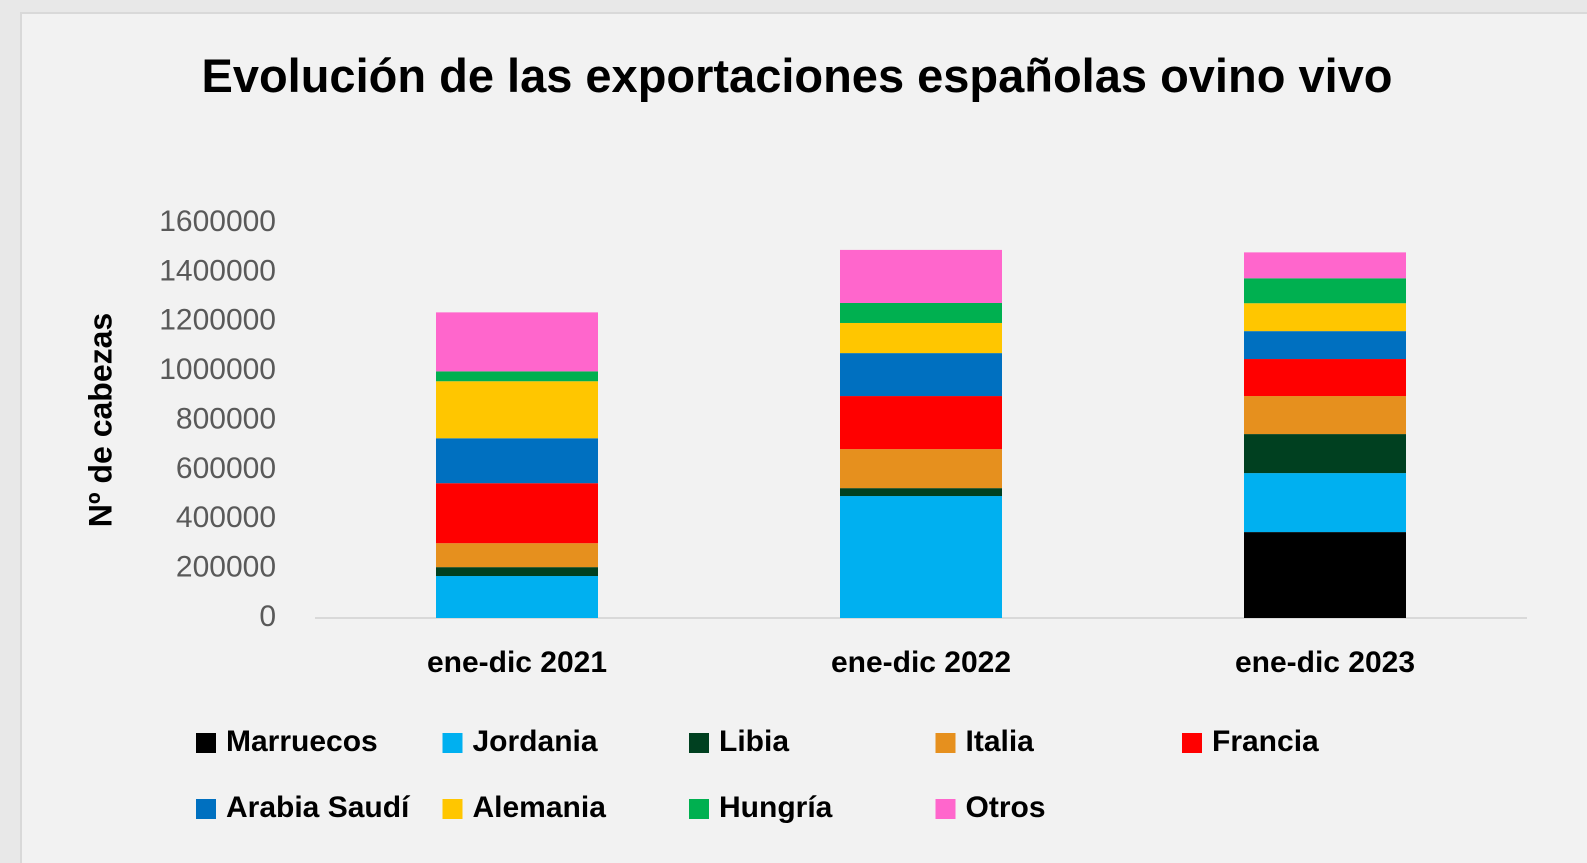  Describe the element at coordinates (921, 662) in the screenshot. I see `x-tick-label: ene-dic 2022` at that location.